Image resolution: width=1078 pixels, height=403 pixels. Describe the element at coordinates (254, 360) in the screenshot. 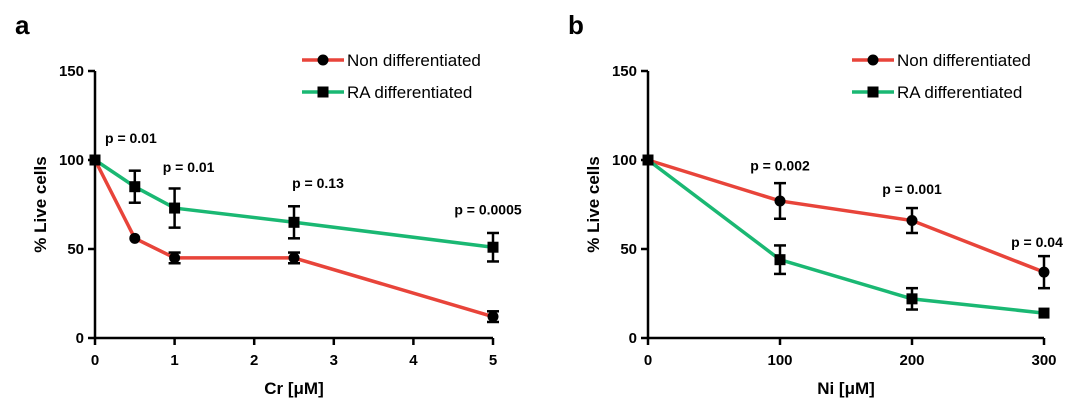

I see `x-tick-label: 2` at that location.